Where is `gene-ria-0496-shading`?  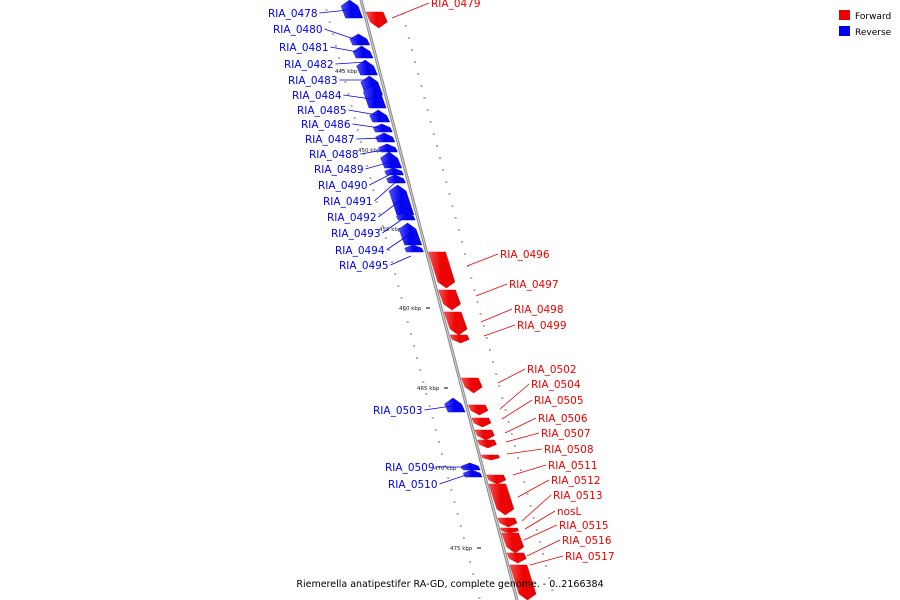
gene-ria-0496-shading is located at coordinates (441, 270).